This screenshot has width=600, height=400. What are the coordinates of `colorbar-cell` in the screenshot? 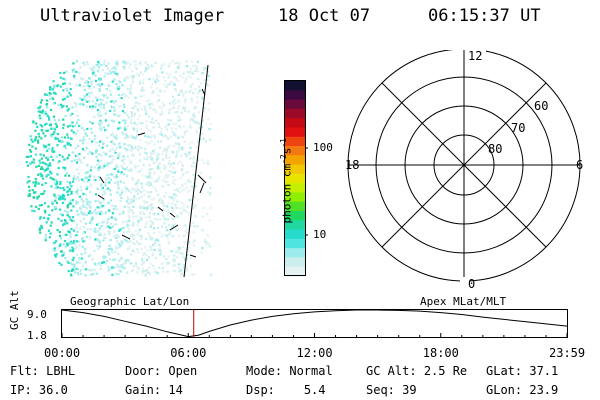 It's located at (295, 188).